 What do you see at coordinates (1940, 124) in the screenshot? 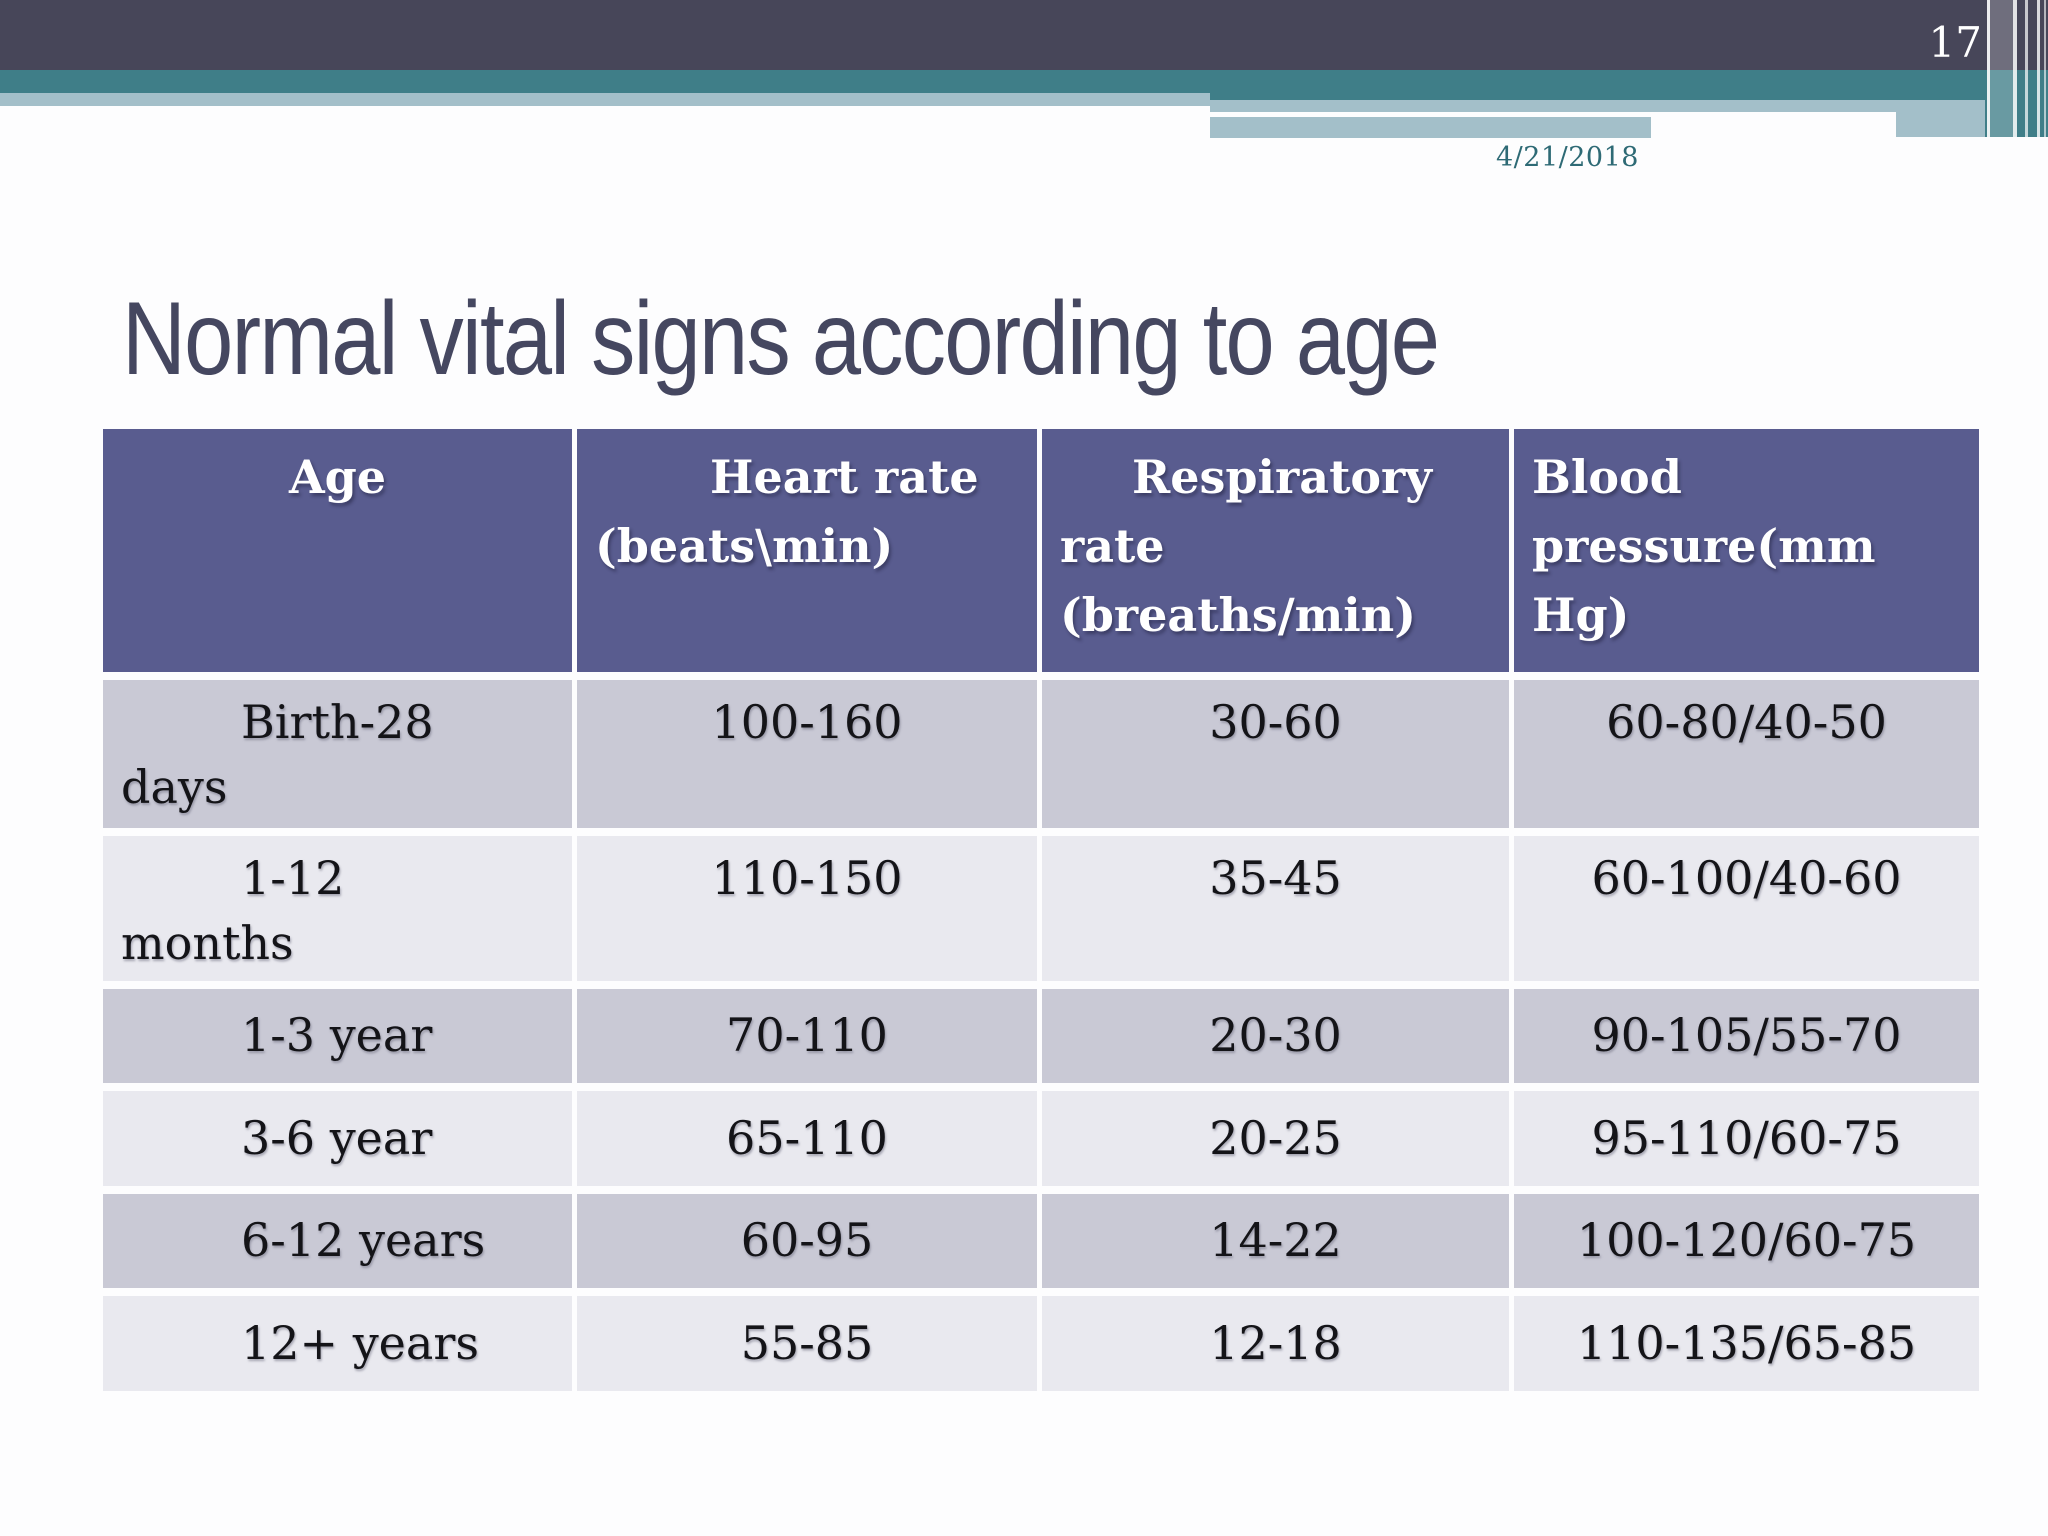
I see `accent-stripe-corner` at bounding box center [1940, 124].